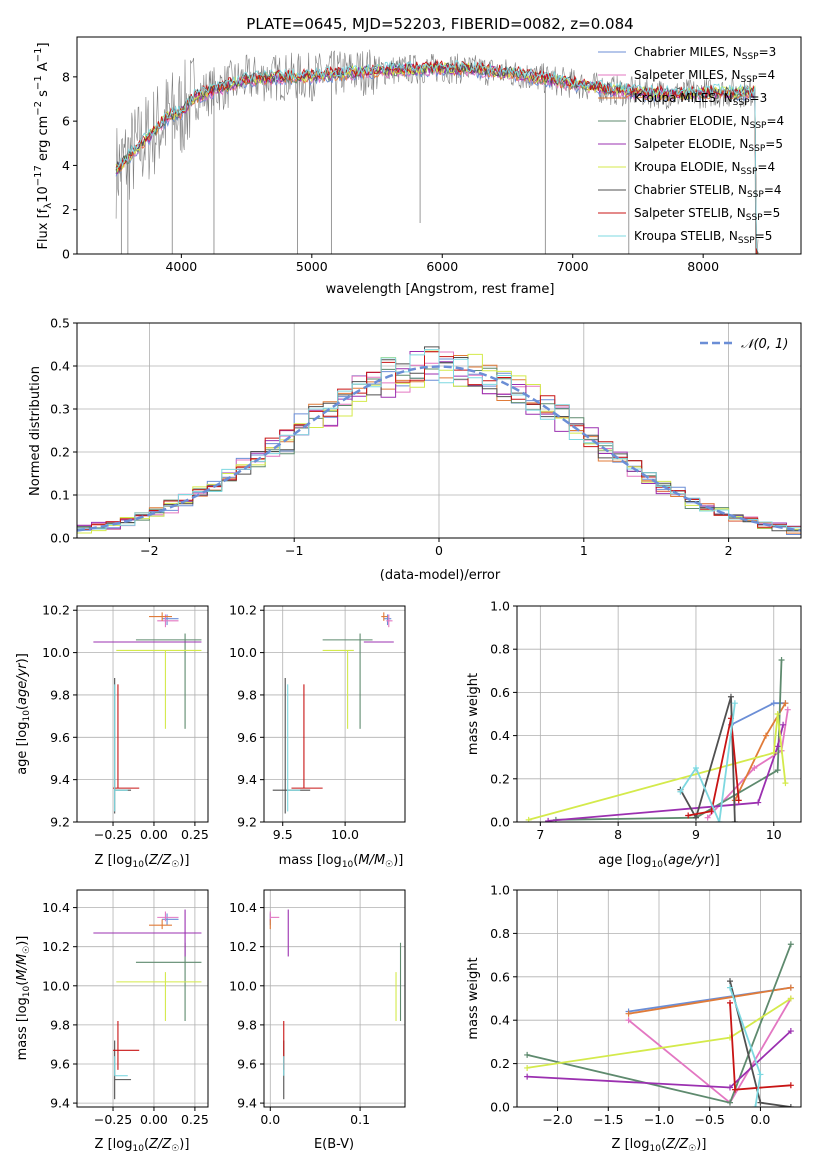 The height and width of the screenshot is (1170, 819). What do you see at coordinates (710, 1119) in the screenshot?
I see `x-tick-label: −0.5` at bounding box center [710, 1119].